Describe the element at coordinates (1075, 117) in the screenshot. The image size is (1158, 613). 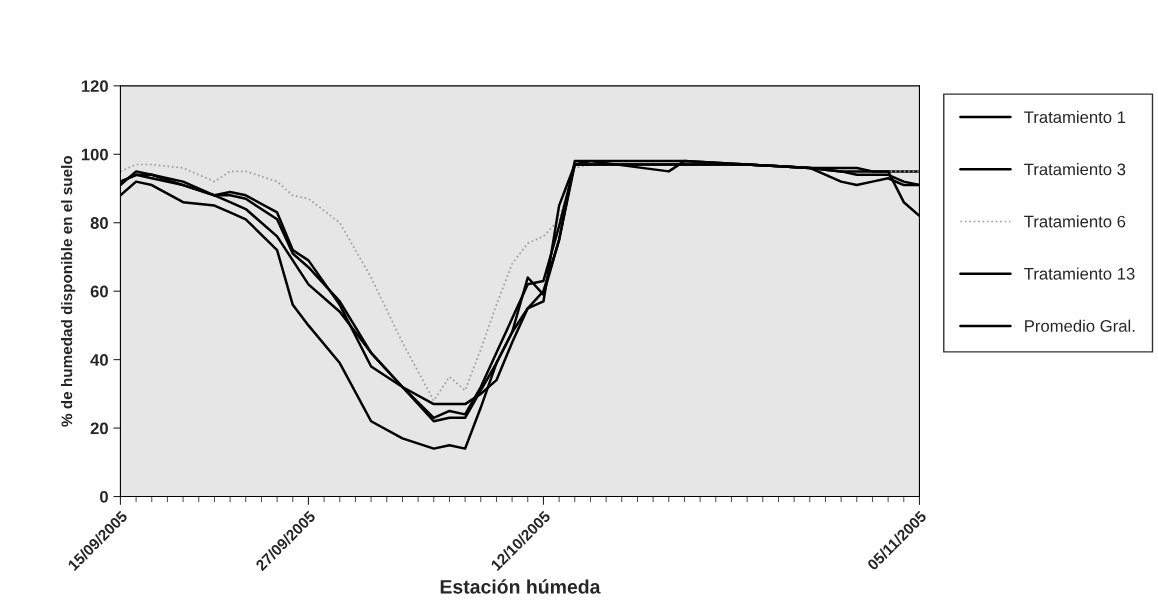
I see `legend-label: Tratamiento 1` at that location.